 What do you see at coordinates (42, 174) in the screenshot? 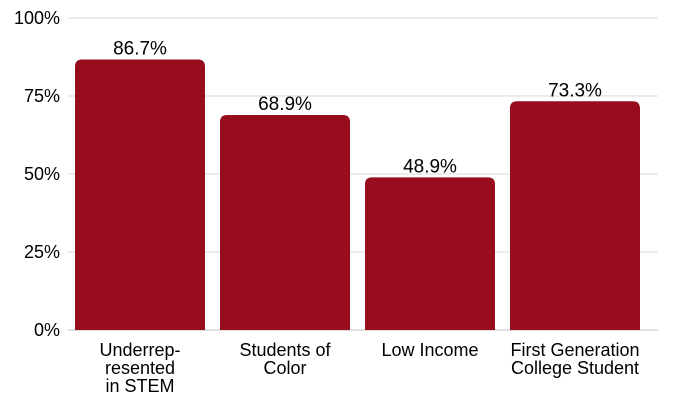
I see `y-tick-label: 50%` at bounding box center [42, 174].